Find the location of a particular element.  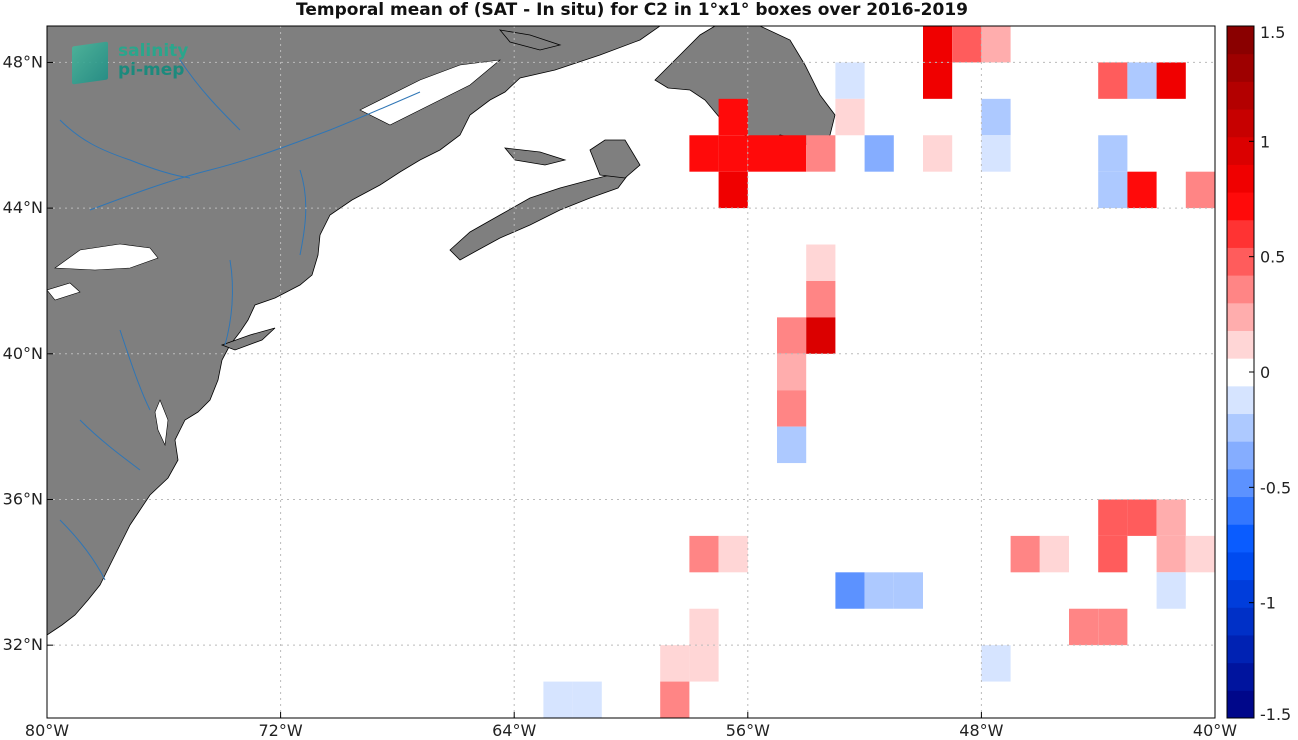

chesapeake-bay is located at coordinates (161, 423).